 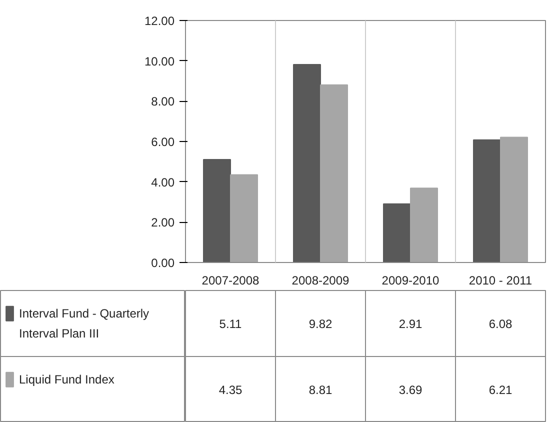 I want to click on data-label: 8.81, so click(x=320, y=390).